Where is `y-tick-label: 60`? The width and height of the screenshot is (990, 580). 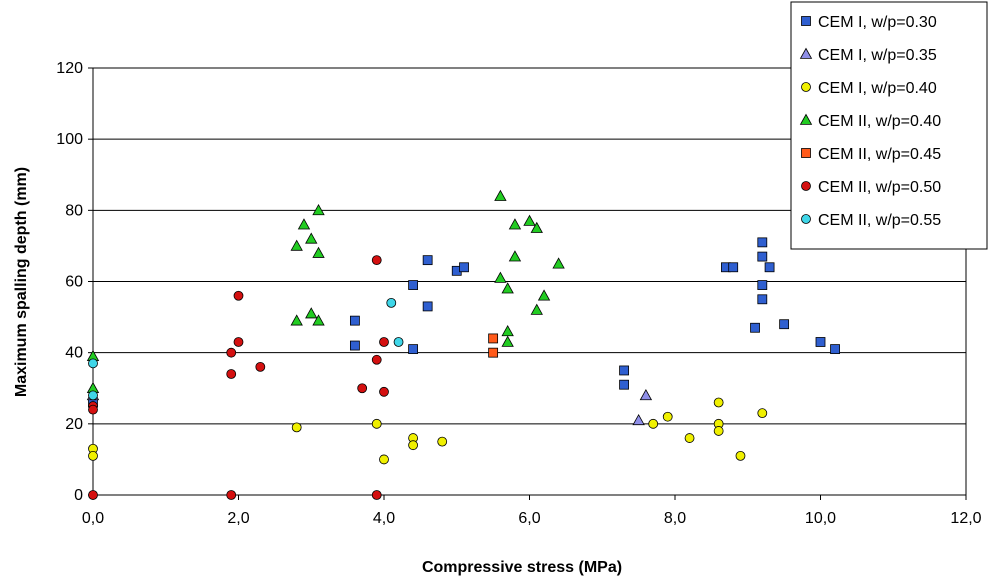
y-tick-label: 60 is located at coordinates (74, 282).